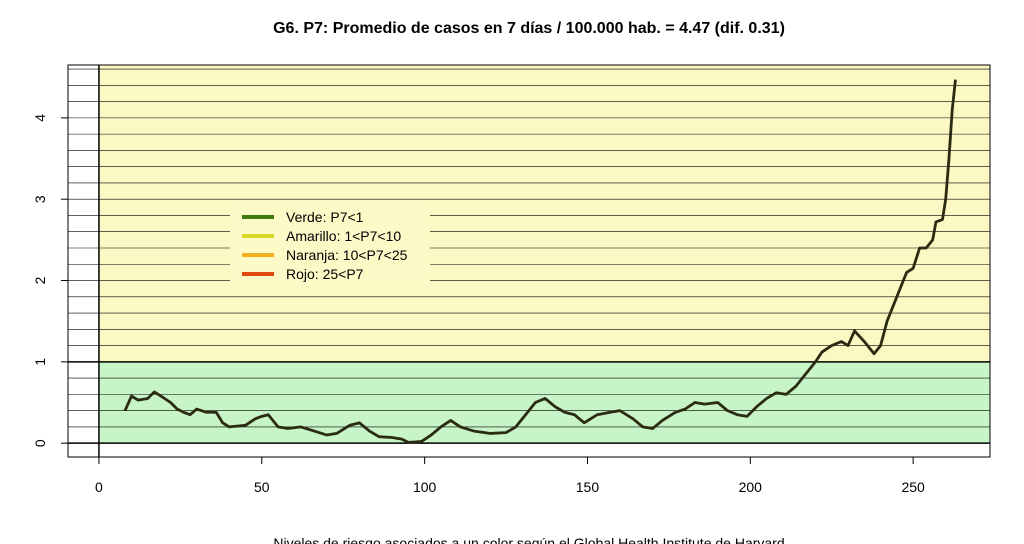  What do you see at coordinates (99, 487) in the screenshot?
I see `x-tick-label: 0` at bounding box center [99, 487].